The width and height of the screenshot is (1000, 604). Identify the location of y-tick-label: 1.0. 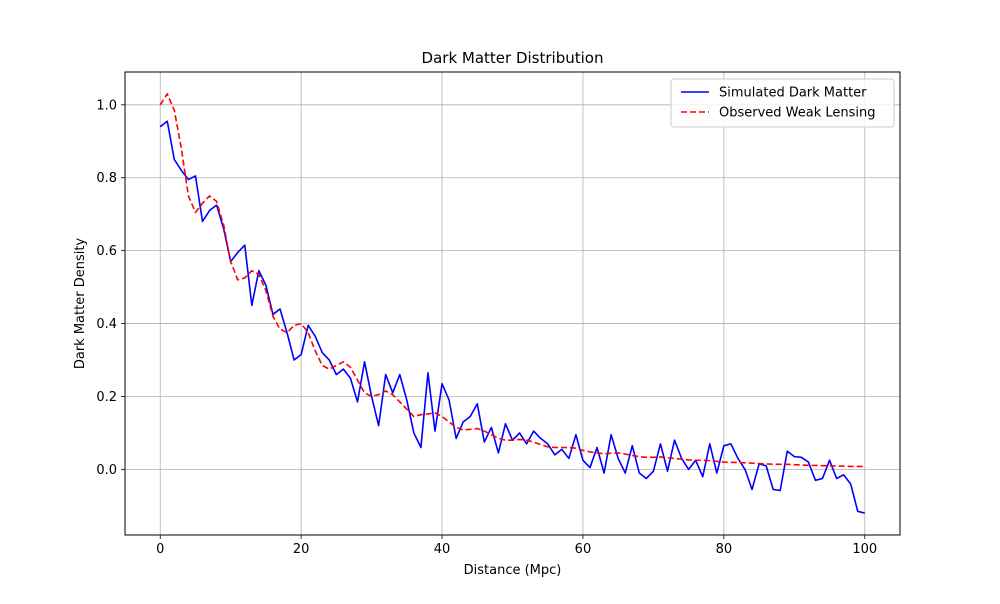
(106, 105).